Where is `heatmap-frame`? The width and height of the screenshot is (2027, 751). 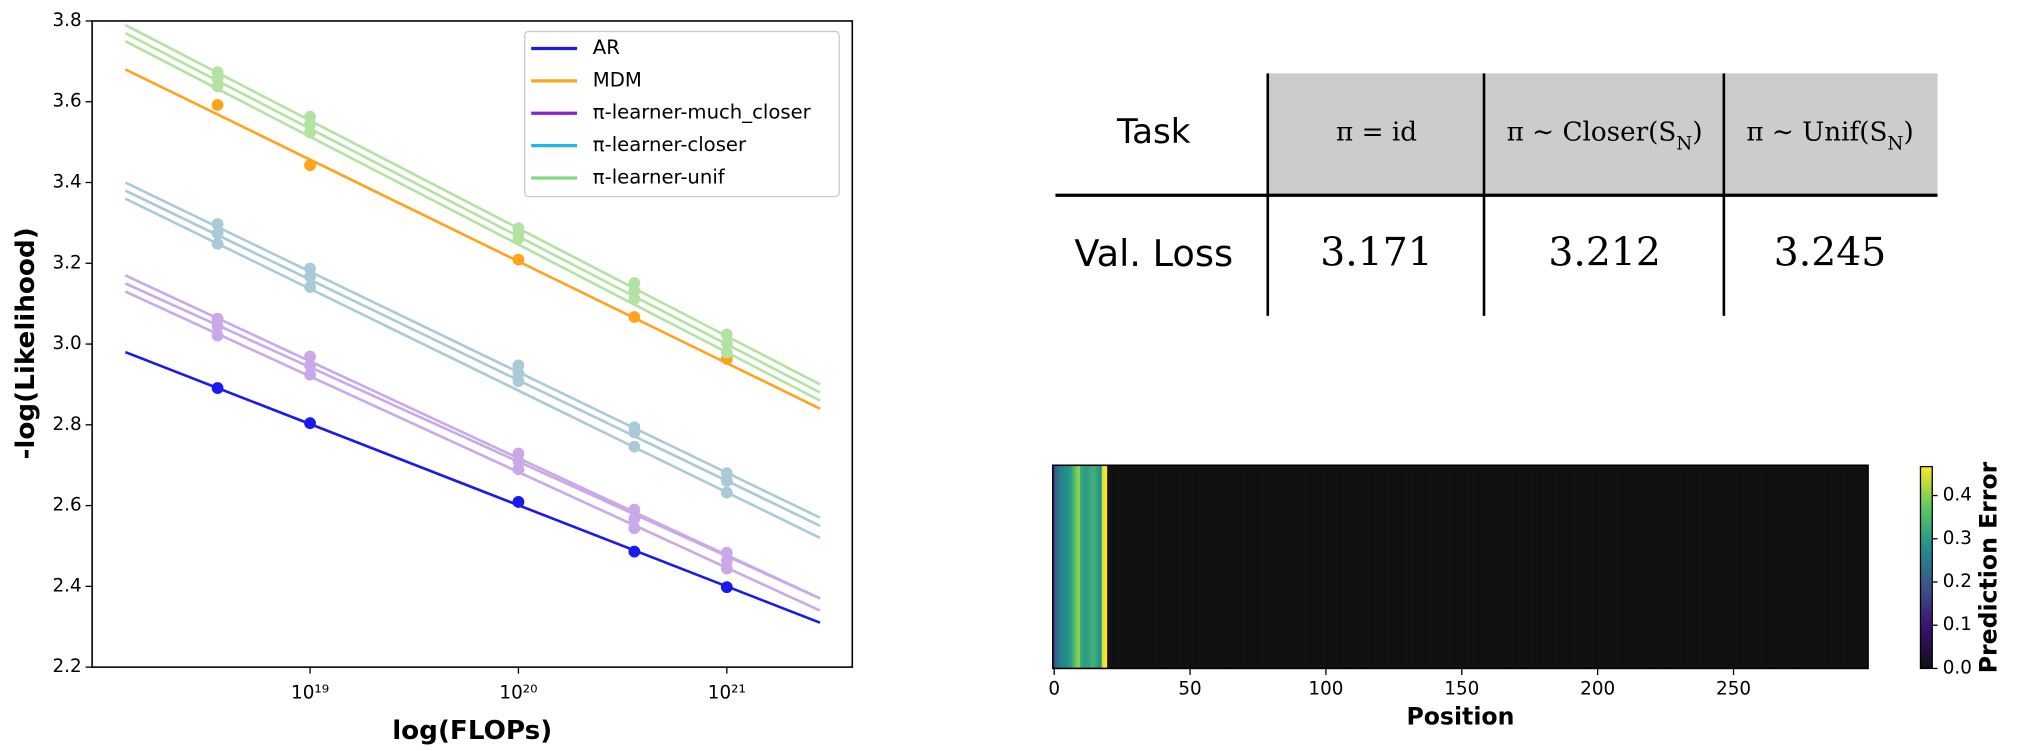 heatmap-frame is located at coordinates (1460, 567).